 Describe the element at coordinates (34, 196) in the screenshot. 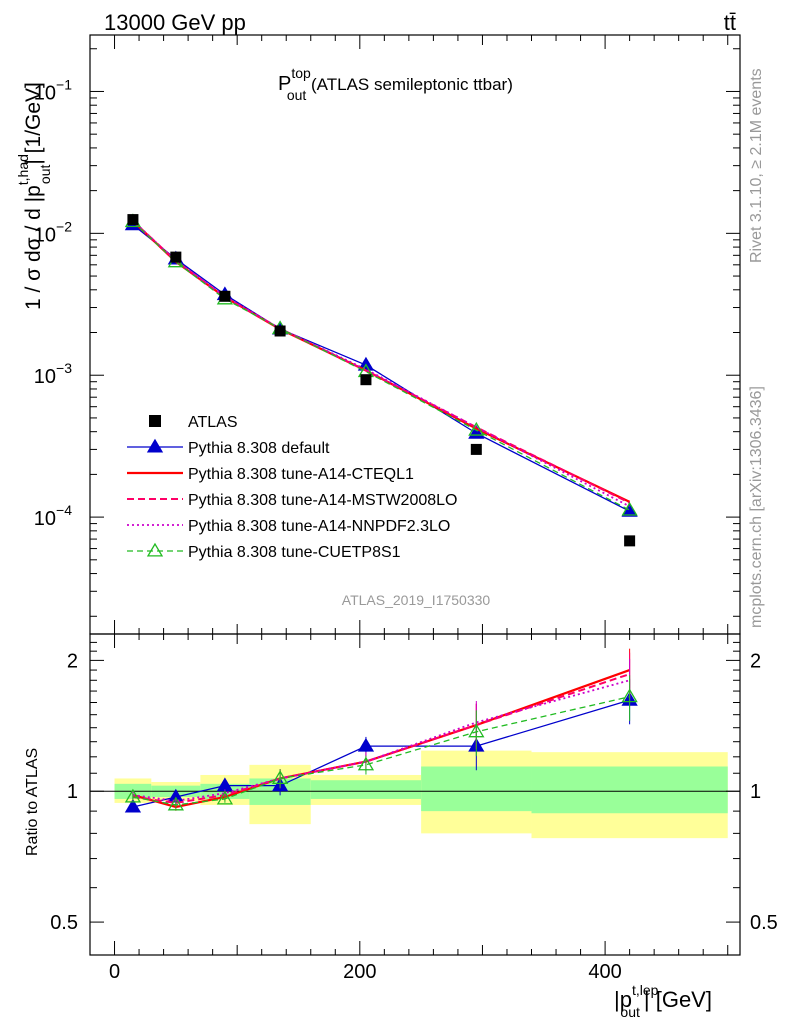

I see `main-ylabel: 1 / σ dσ / d |pt,had out| [1/GeV]` at that location.